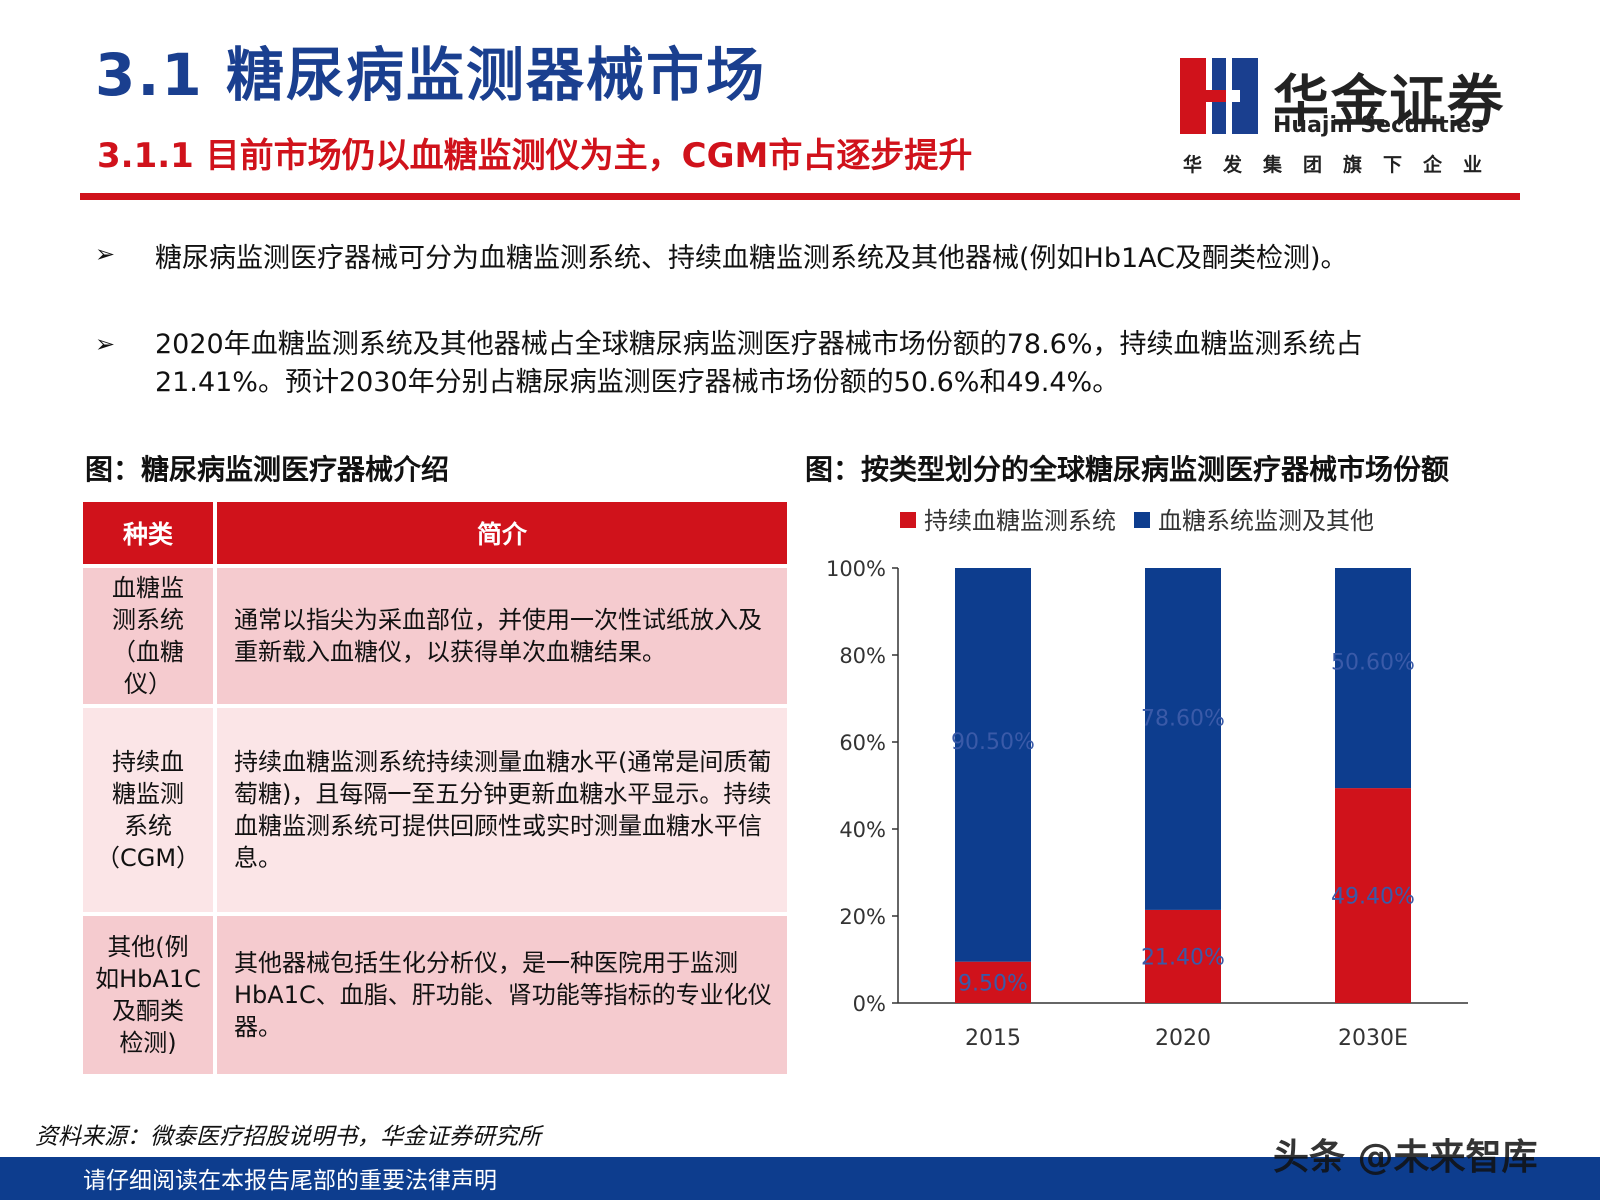  Describe the element at coordinates (1127, 469) in the screenshot. I see `figure2-title: 图：按类型划分的全球糖尿病监测医疗器械市场份额` at that location.